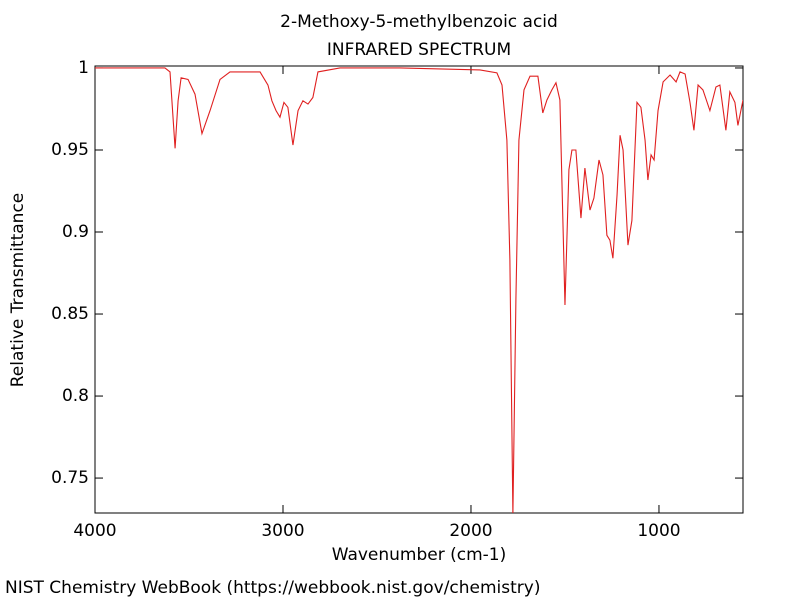 This screenshot has height=600, width=800. I want to click on x-tick-label: 1000, so click(658, 531).